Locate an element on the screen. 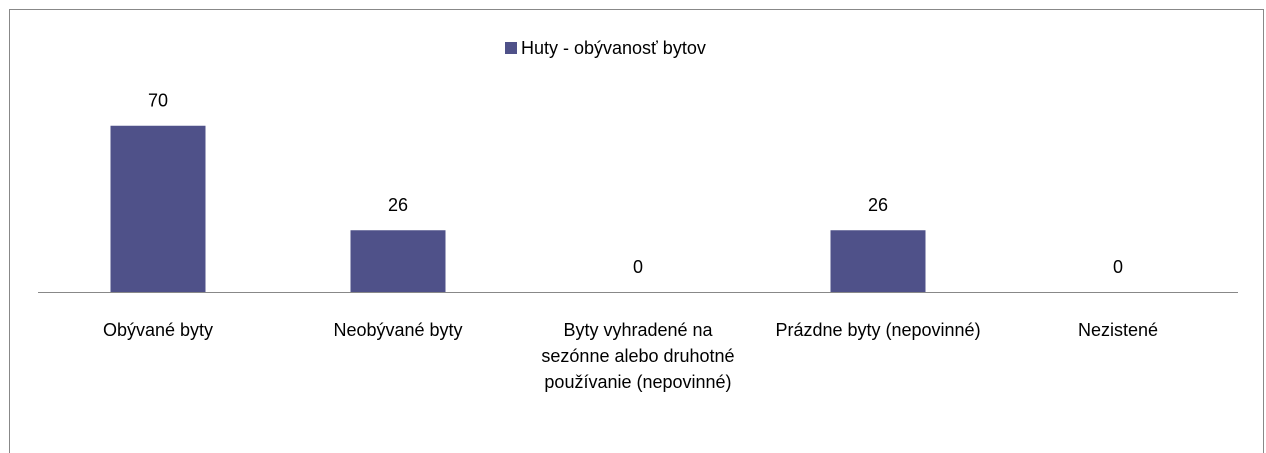 The image size is (1266, 453). data-label: 70 is located at coordinates (158, 101).